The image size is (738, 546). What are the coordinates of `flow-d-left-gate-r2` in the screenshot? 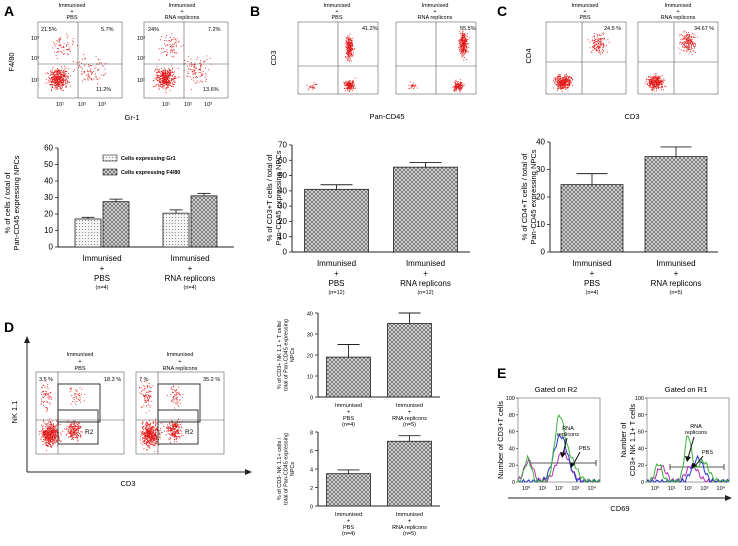 It's located at (78, 427).